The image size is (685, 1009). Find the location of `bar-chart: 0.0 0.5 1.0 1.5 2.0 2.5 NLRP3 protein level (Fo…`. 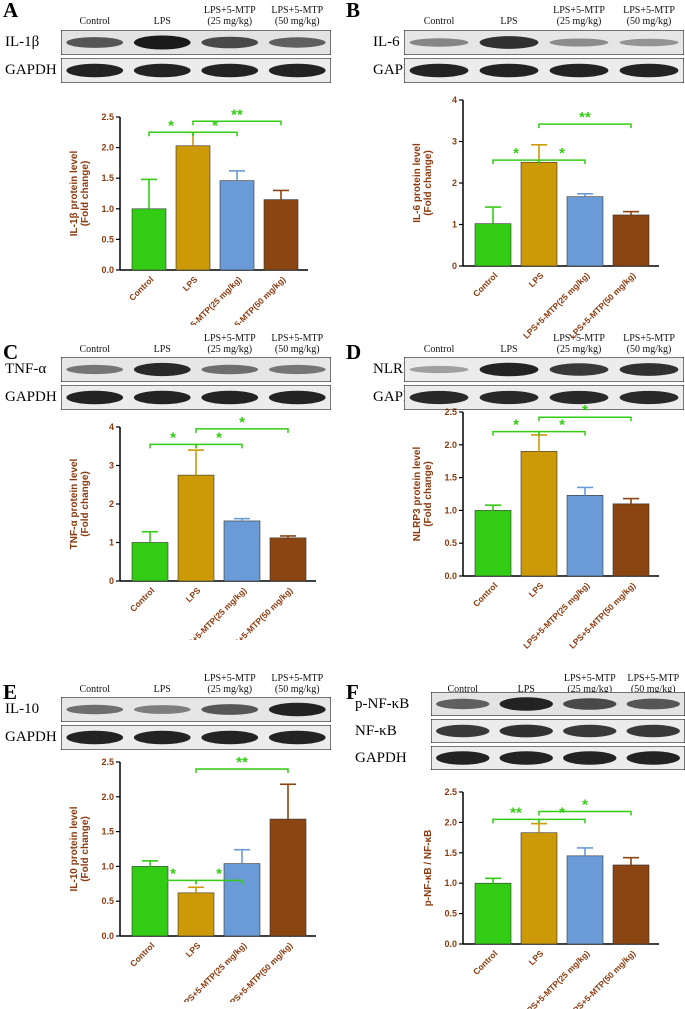

bar-chart: 0.0 0.5 1.0 1.5 2.0 2.5 NLRP3 protein level (Fo… is located at coordinates (535, 526).